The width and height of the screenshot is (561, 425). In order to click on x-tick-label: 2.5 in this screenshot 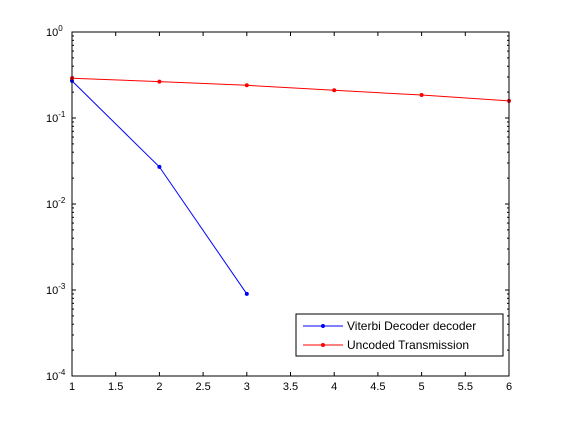, I will do `click(202, 387)`.